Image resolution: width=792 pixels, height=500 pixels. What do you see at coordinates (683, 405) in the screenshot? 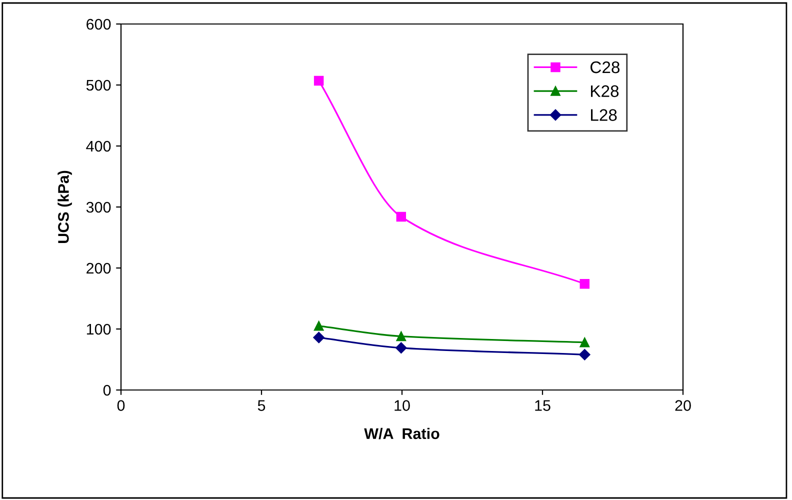
I see `x-tick-label: 20` at bounding box center [683, 405].